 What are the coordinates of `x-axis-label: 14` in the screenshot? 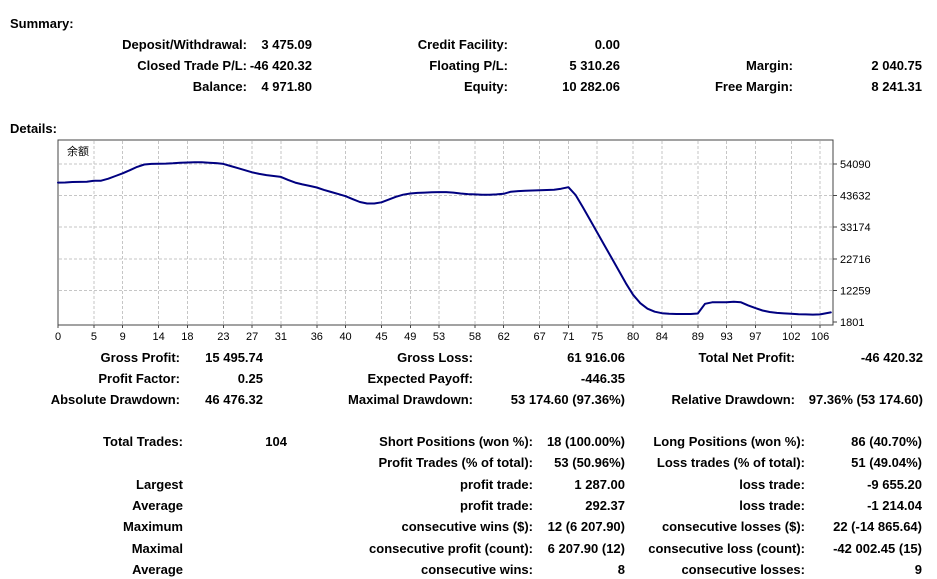 It's located at (159, 337).